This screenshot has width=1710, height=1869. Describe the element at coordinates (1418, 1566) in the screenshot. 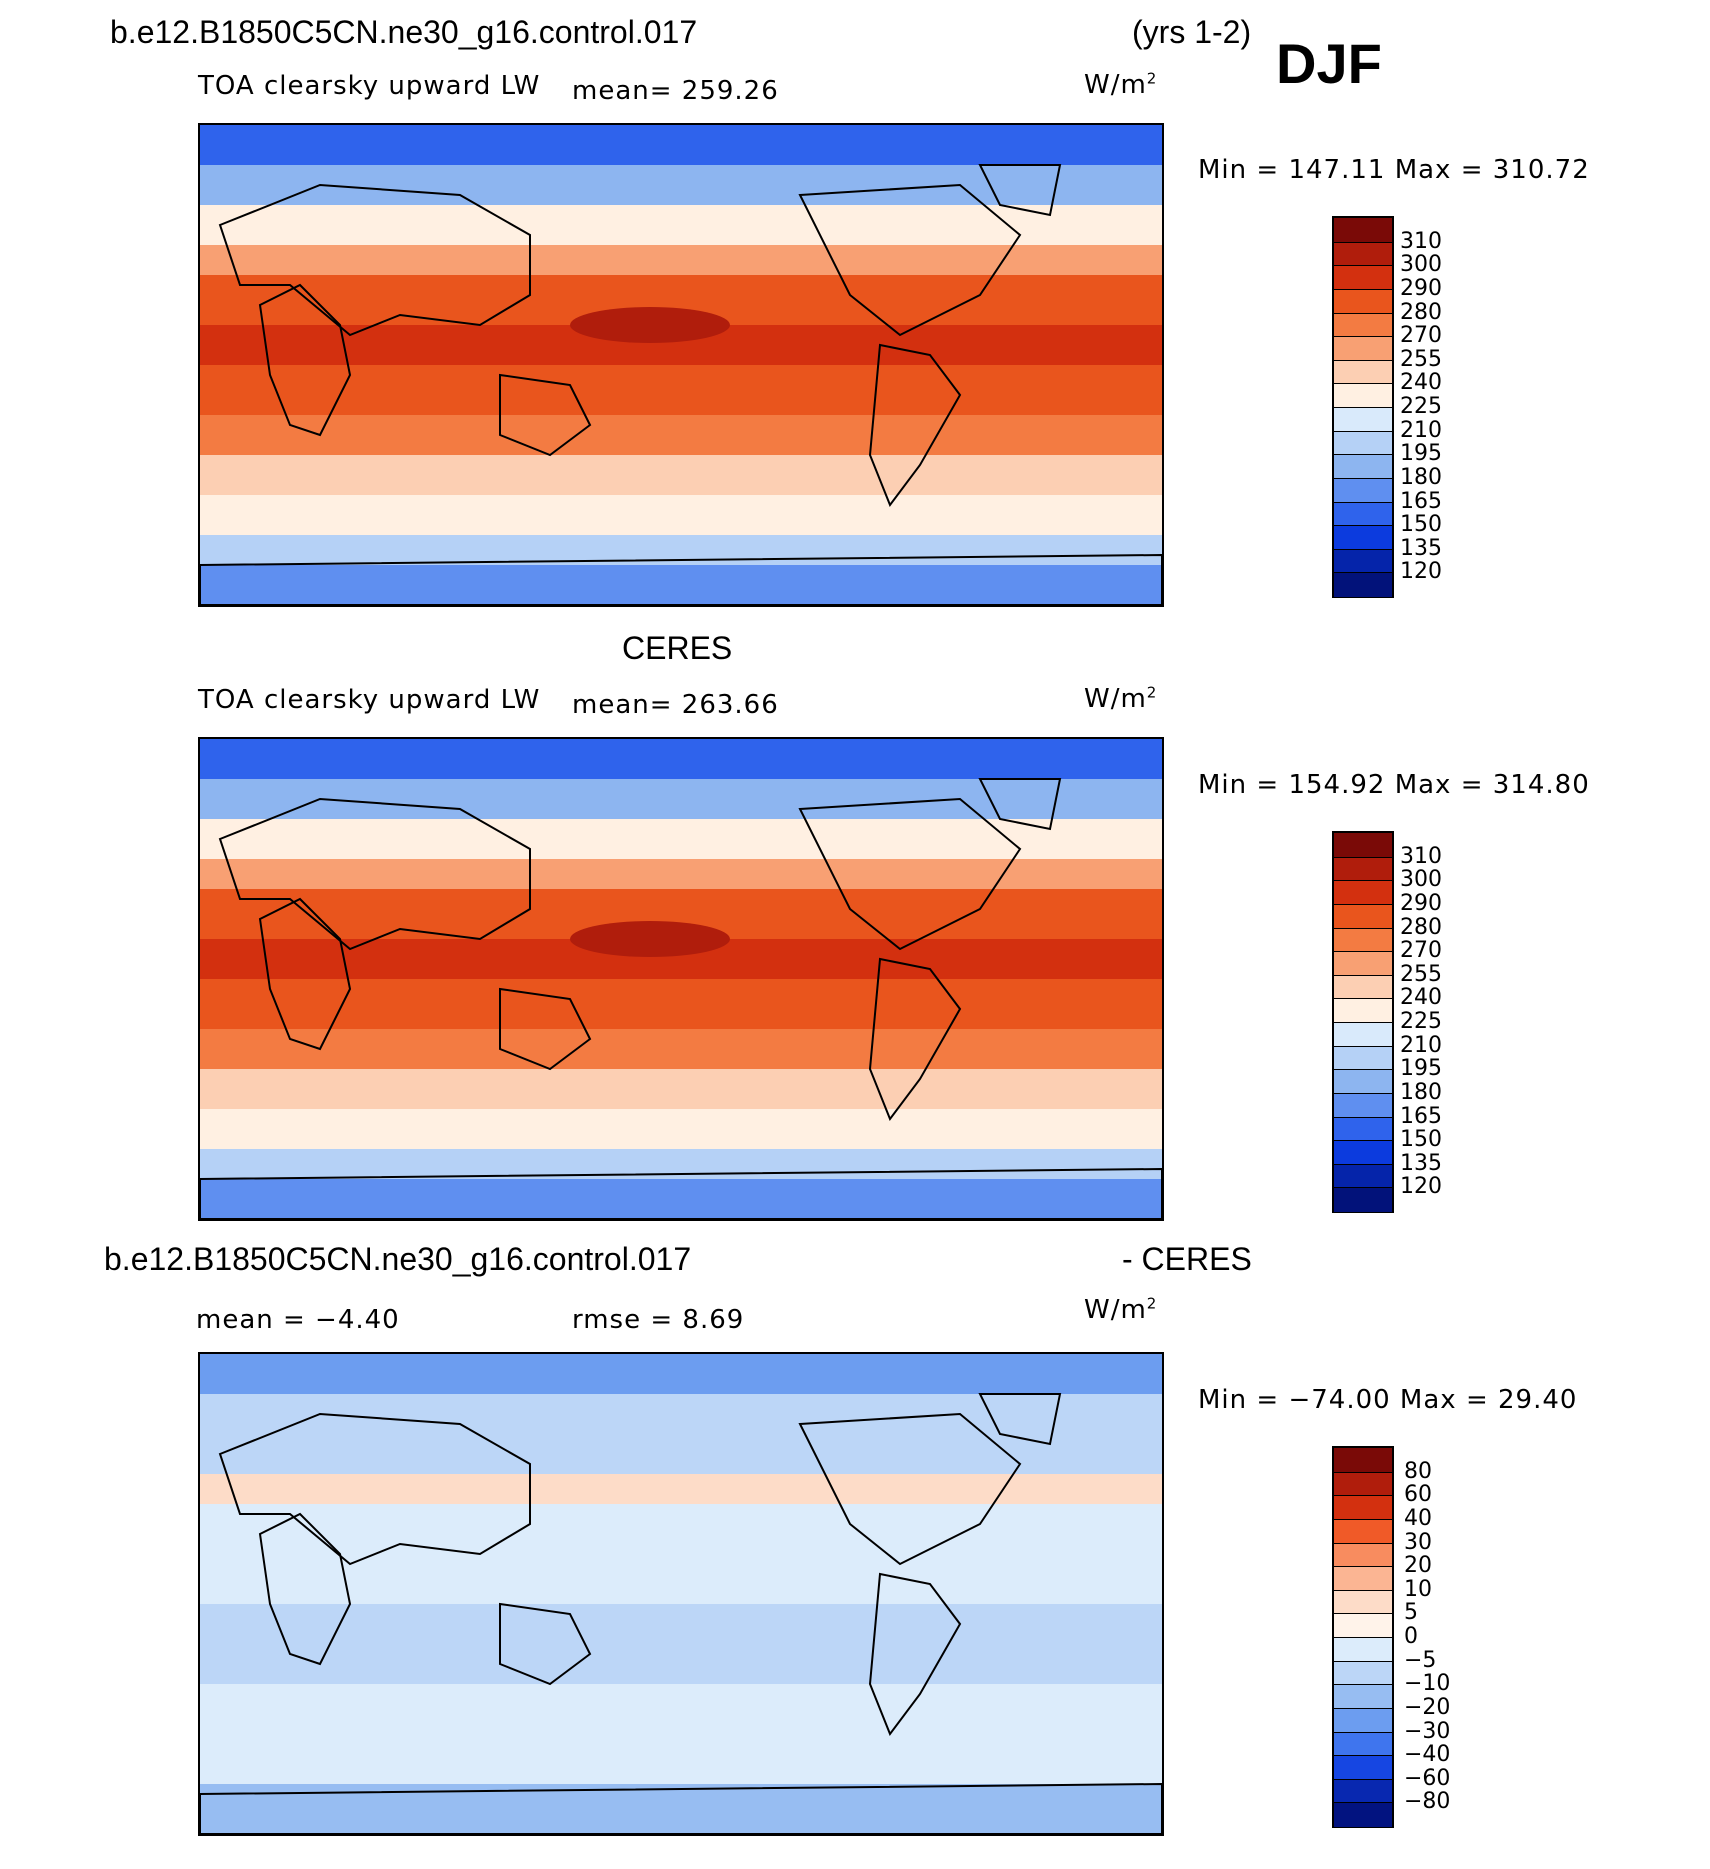

I see `colorbar-tick-label: 20` at that location.